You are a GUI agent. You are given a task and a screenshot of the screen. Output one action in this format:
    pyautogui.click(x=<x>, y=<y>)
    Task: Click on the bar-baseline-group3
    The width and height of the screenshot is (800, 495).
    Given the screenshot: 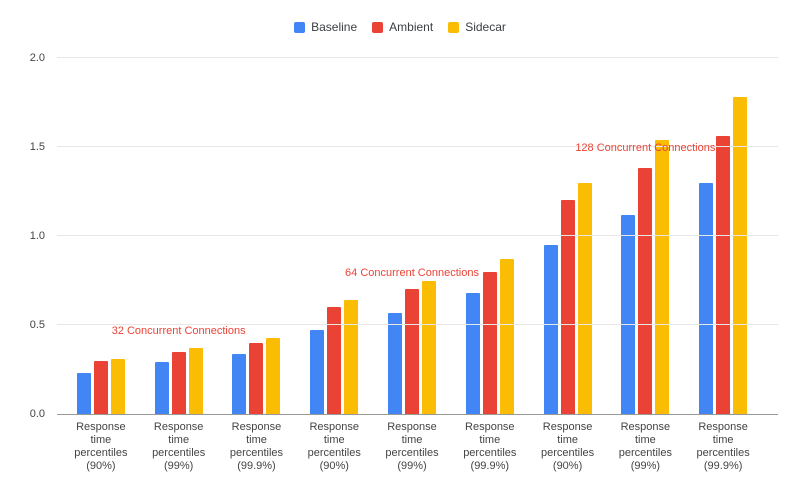 What is the action you would take?
    pyautogui.click(x=239, y=383)
    